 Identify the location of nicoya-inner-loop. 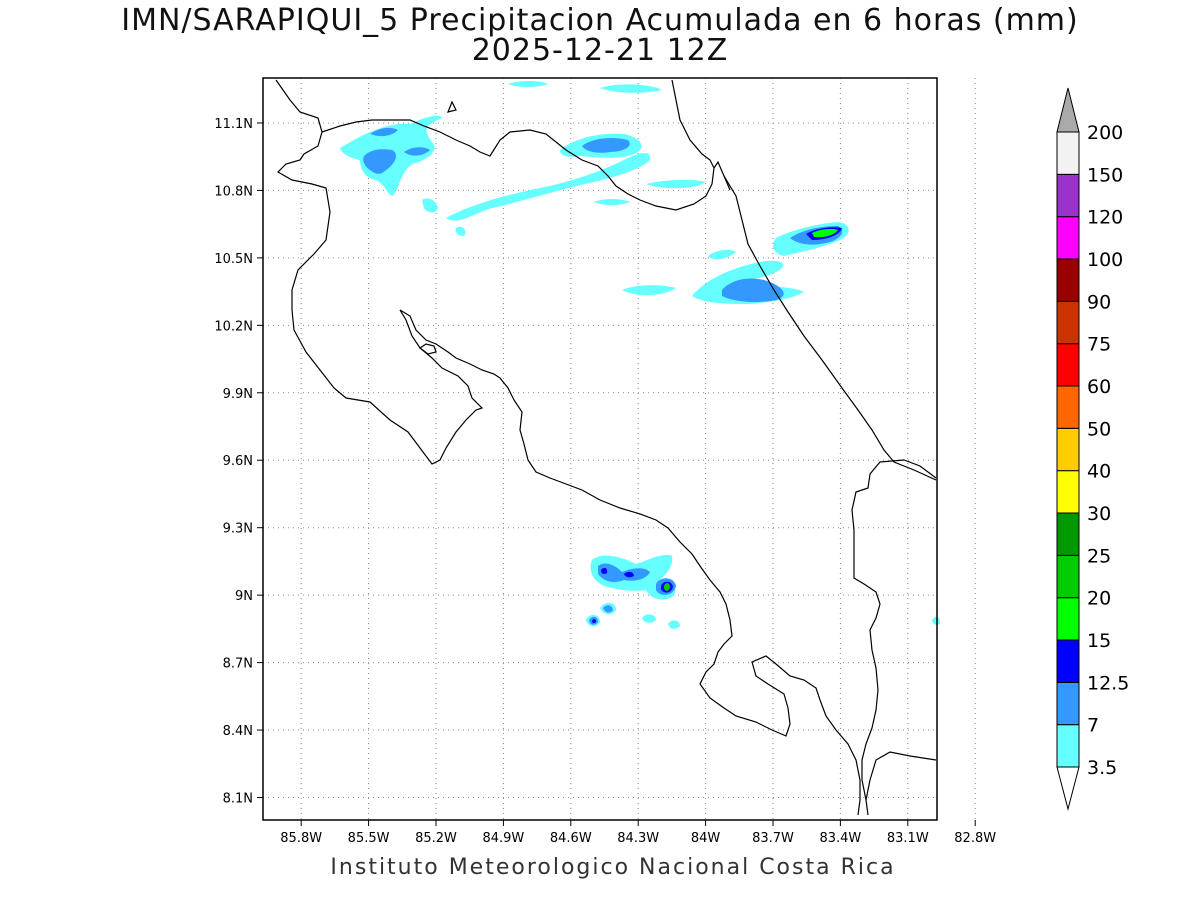
(427, 349).